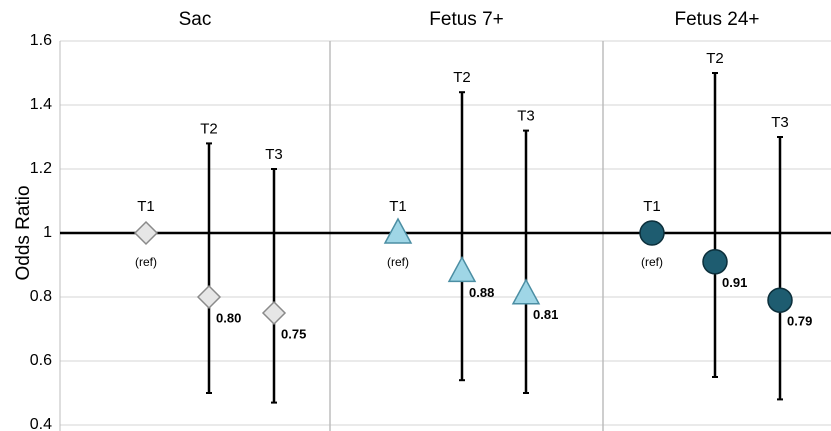  I want to click on panel-title: Fetus 24+, so click(716, 19).